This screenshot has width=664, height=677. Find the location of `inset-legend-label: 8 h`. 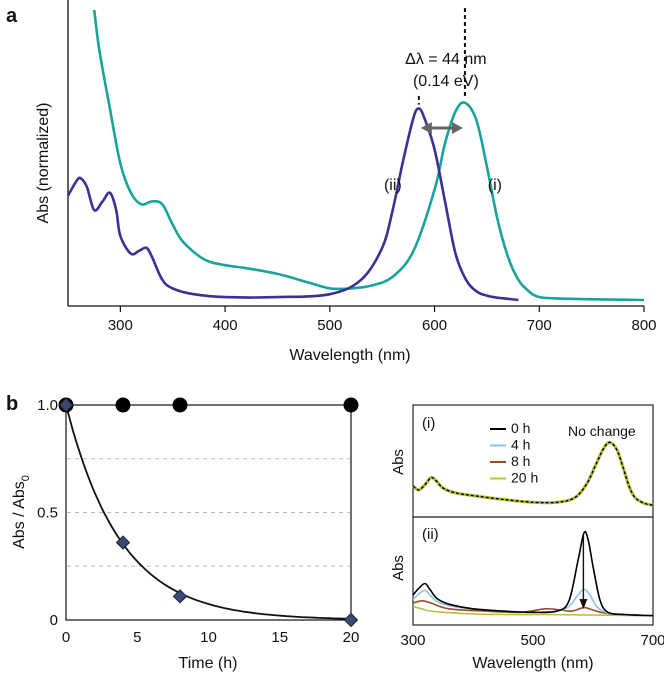

inset-legend-label: 8 h is located at coordinates (520, 461).